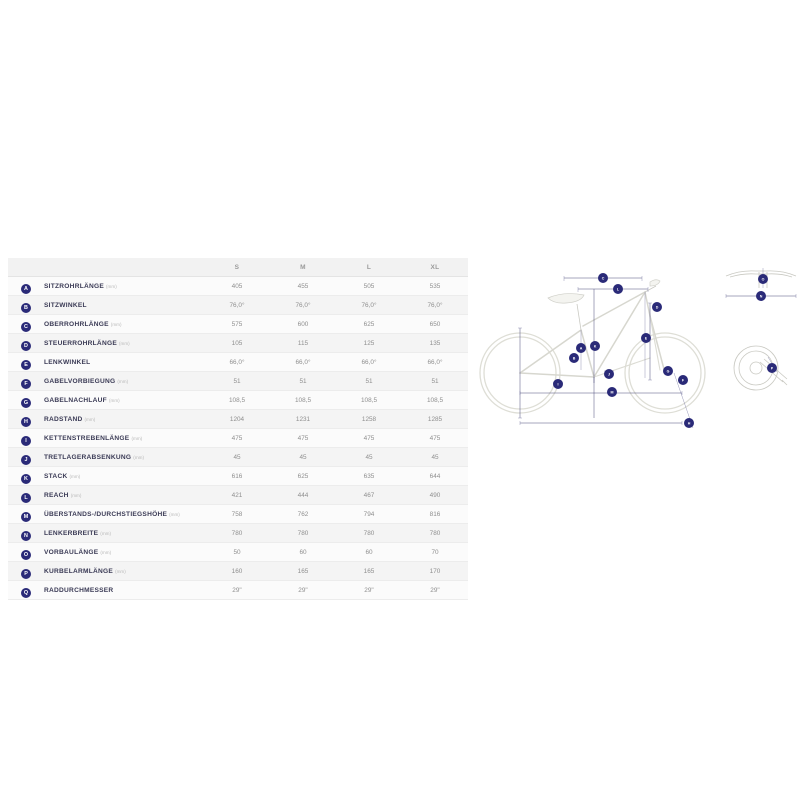 The height and width of the screenshot is (800, 800). Describe the element at coordinates (124, 571) in the screenshot. I see `row-label: KURBELARMLÄNGE (mm)` at that location.